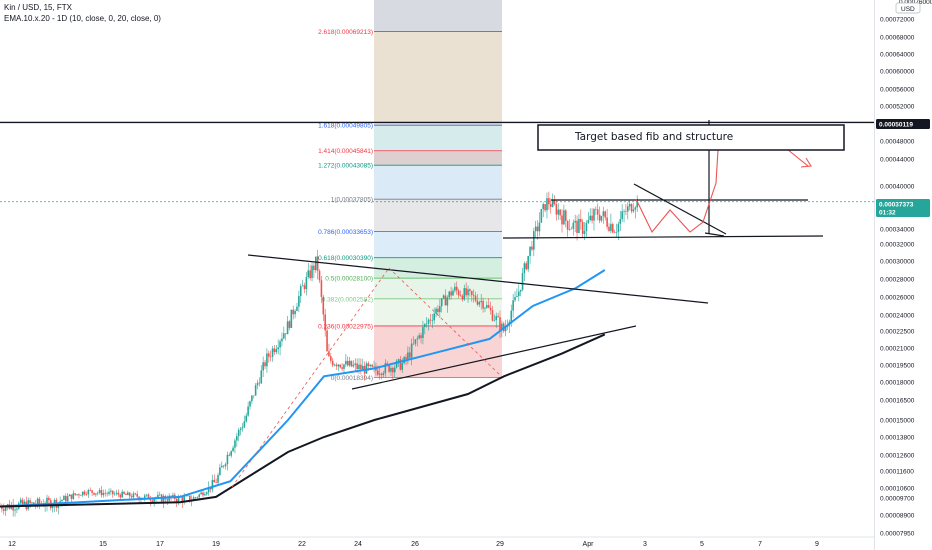 This screenshot has width=932, height=550. Describe the element at coordinates (691, 137) in the screenshot. I see `annotation-box` at that location.